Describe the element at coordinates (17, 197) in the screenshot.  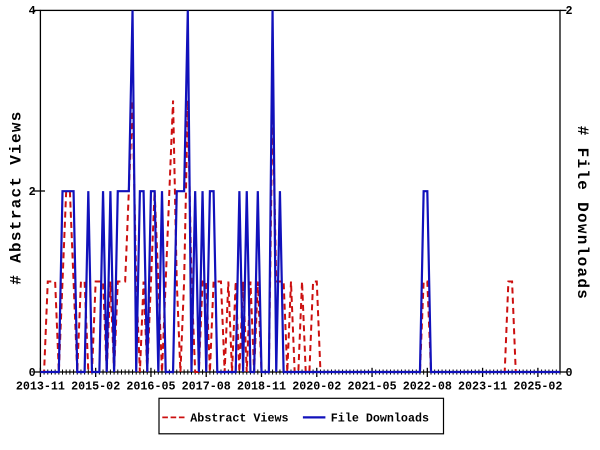
I see `svg-text: # Abstract Views` at that location.